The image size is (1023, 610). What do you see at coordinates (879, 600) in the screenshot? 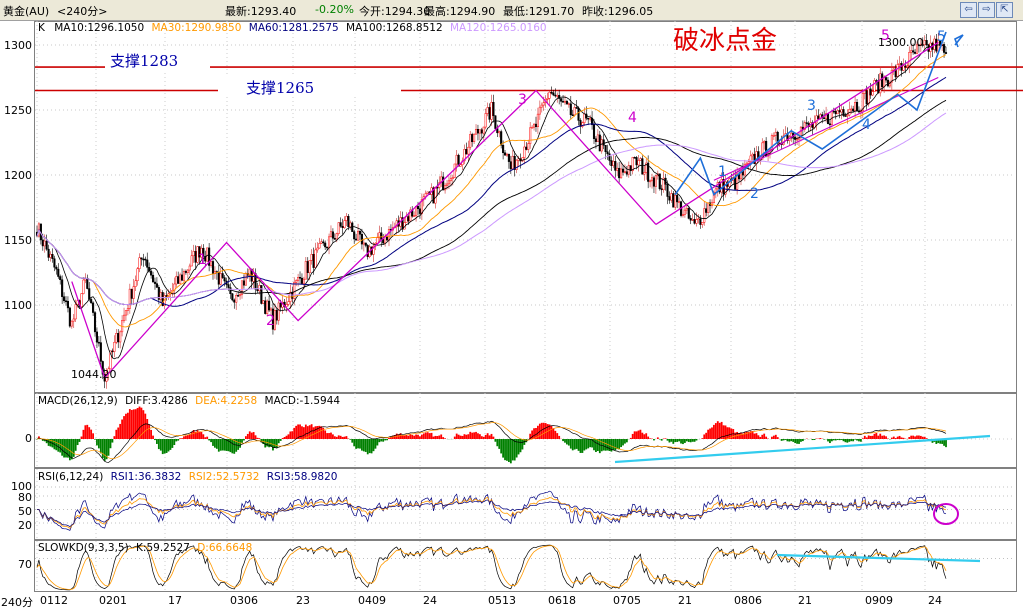
I see `time-tick-label: 0909` at bounding box center [879, 600].